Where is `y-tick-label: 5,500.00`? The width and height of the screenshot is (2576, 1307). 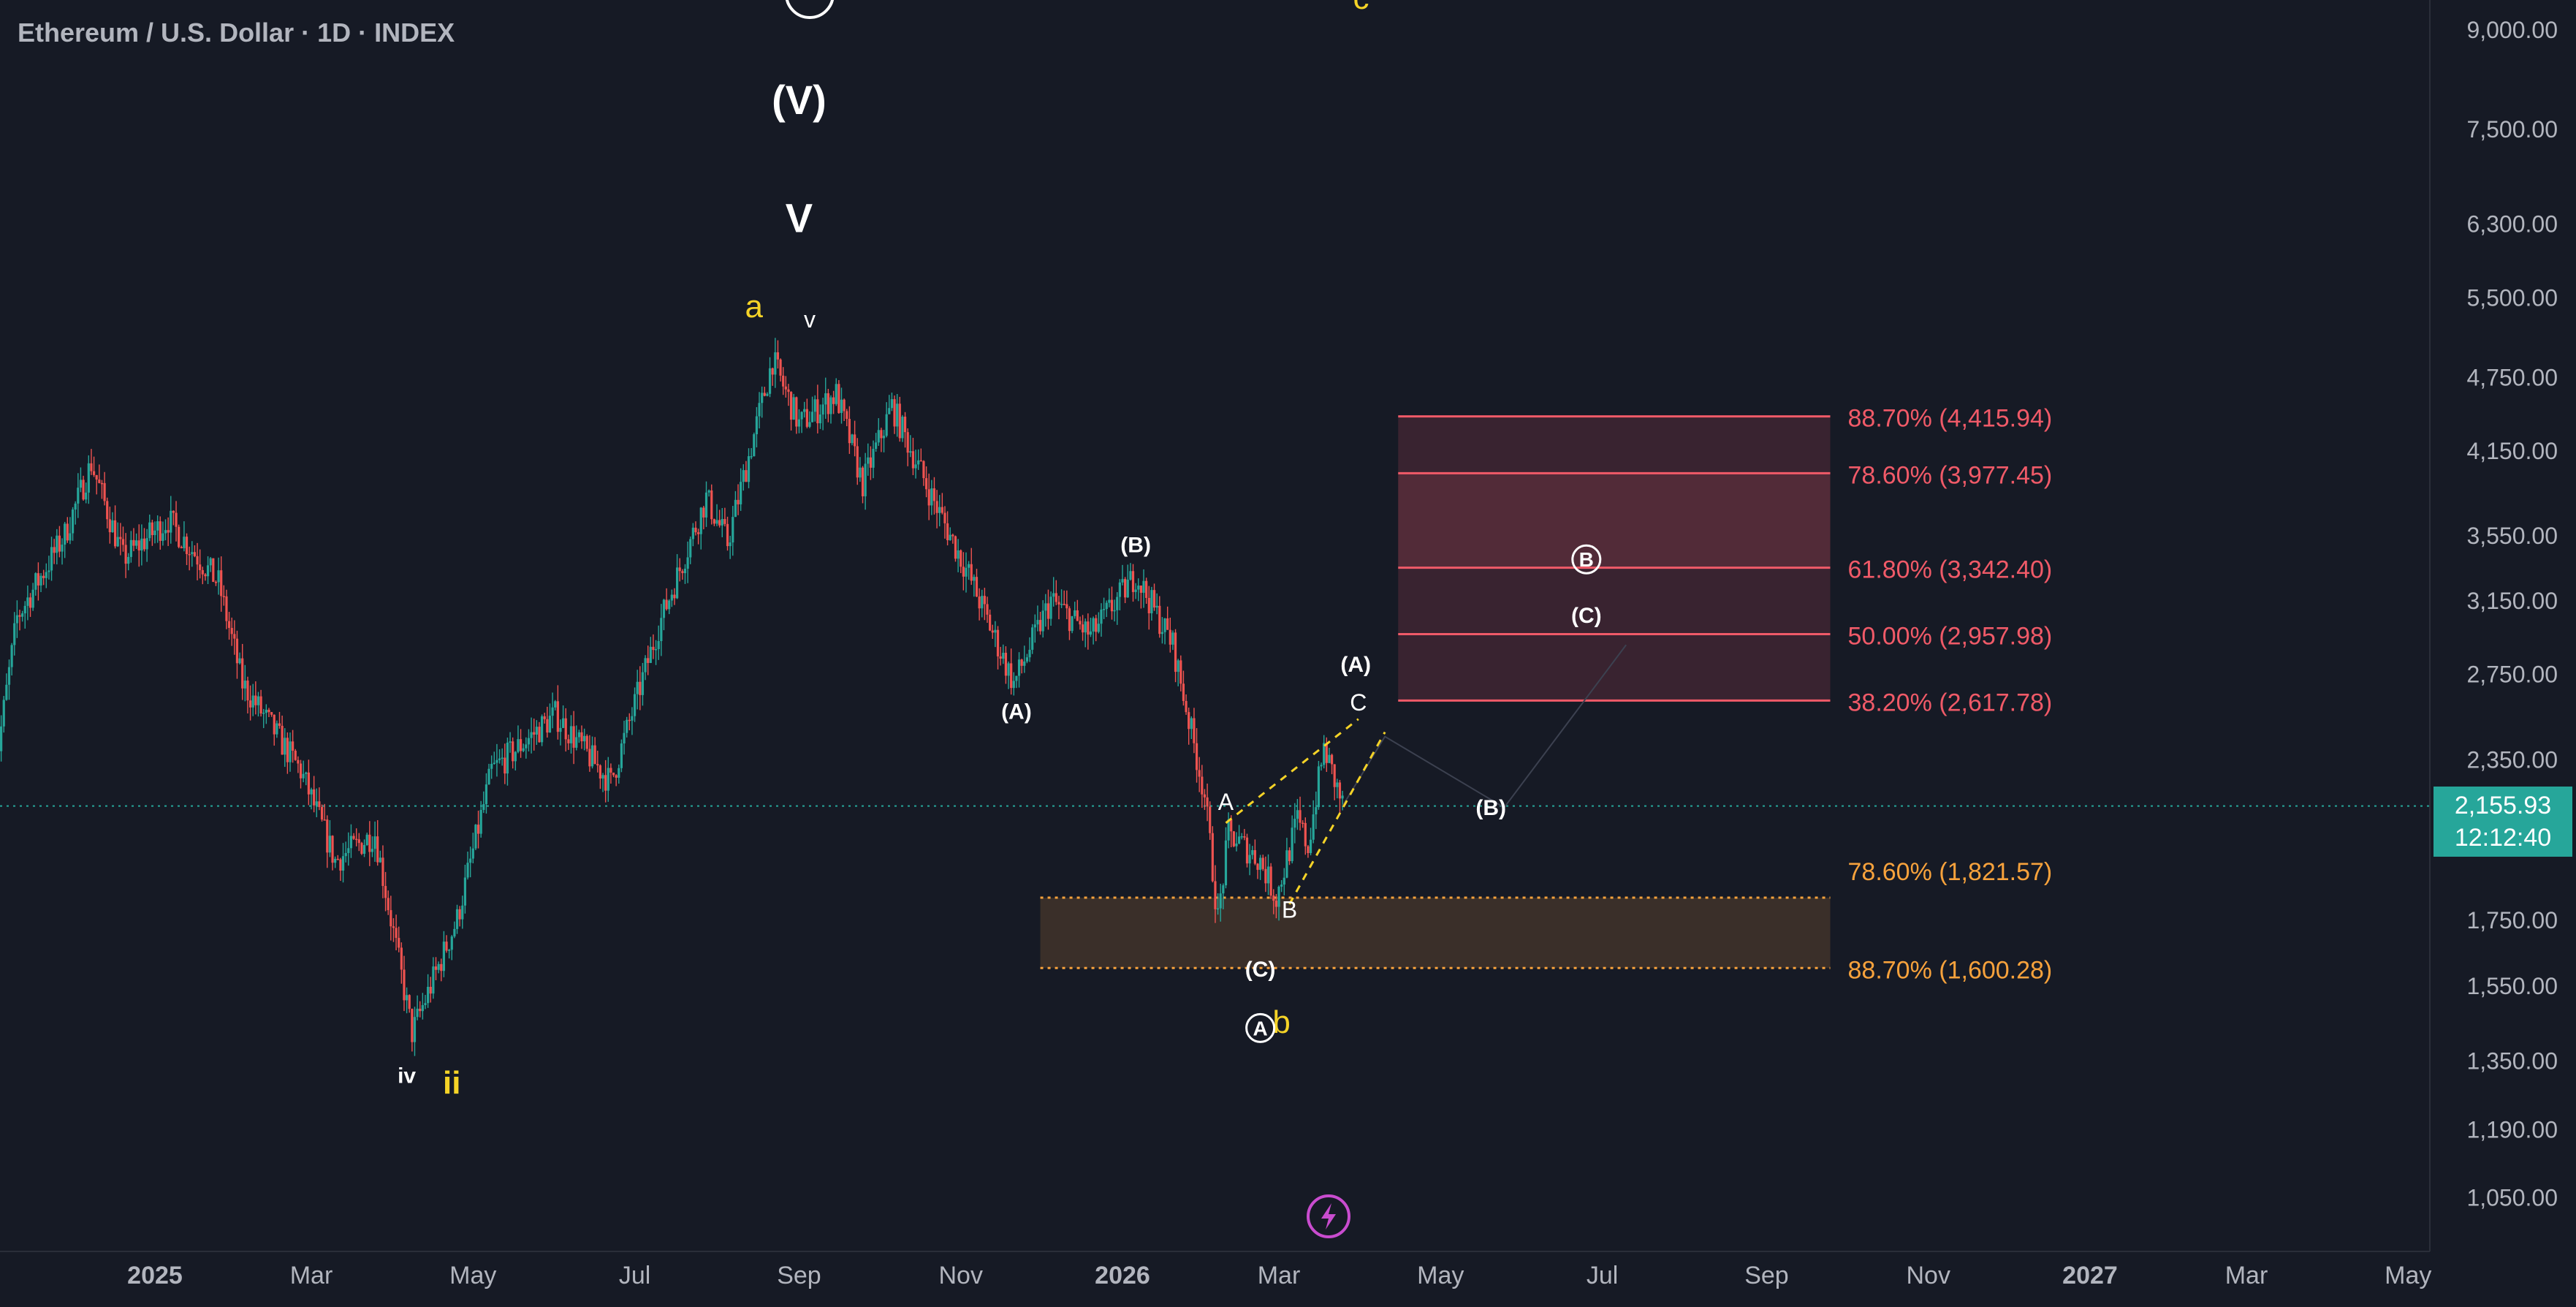 y-tick-label: 5,500.00 is located at coordinates (2512, 297).